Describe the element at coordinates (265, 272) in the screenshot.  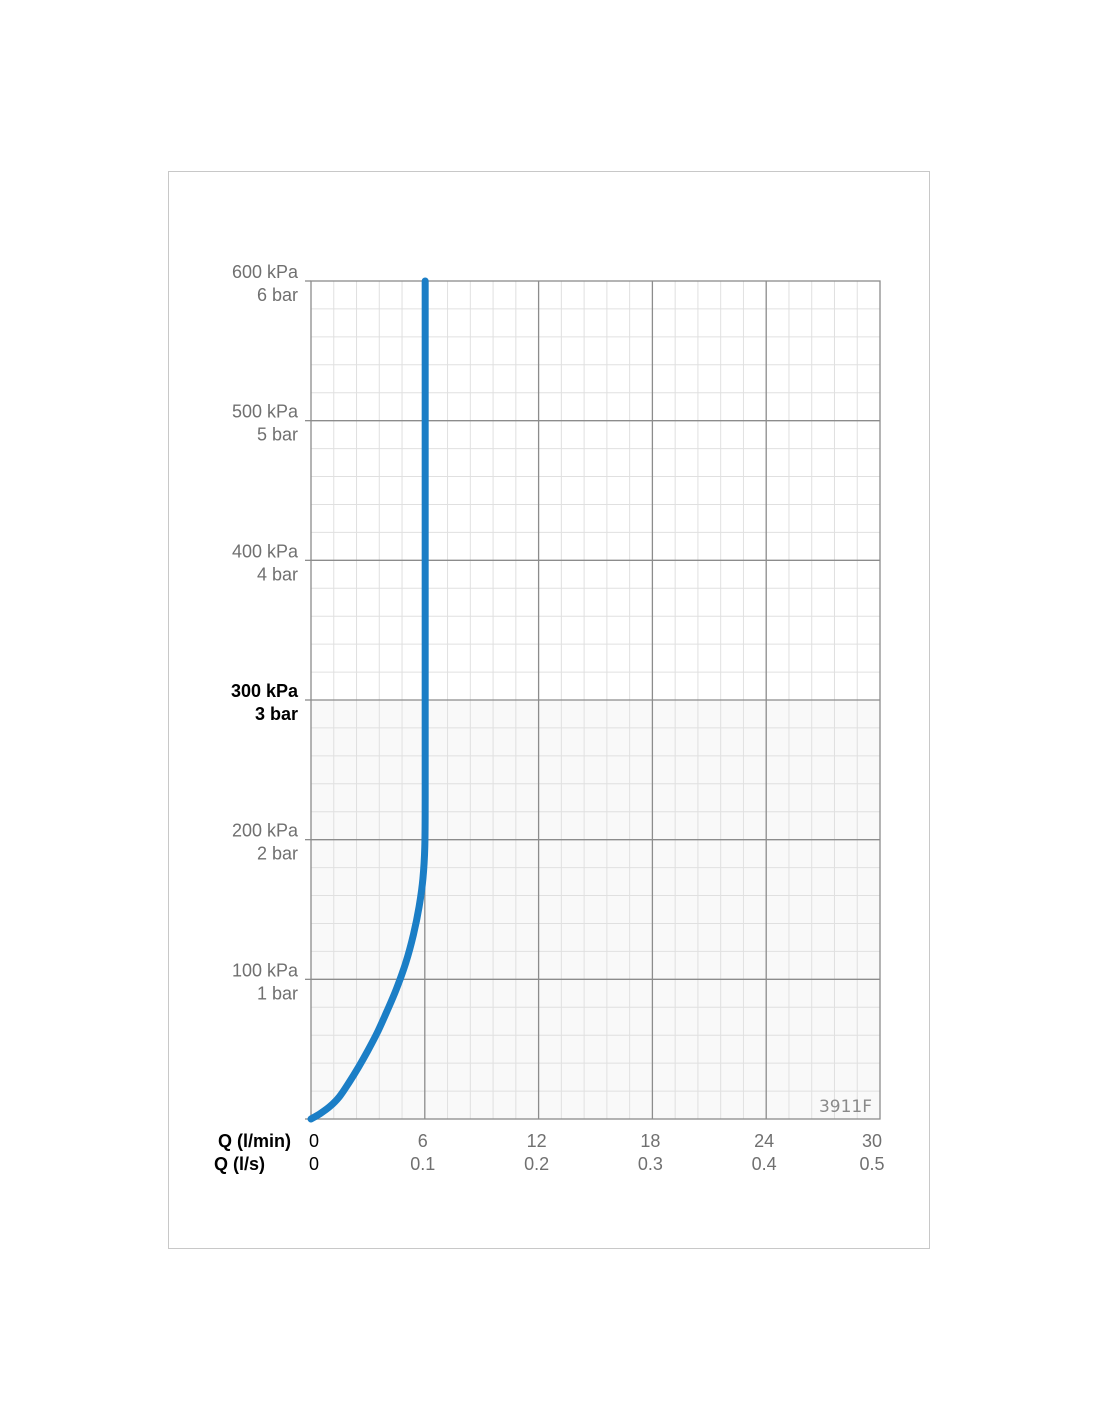
I see `y-tick-label-kpa: 600 kPa` at that location.